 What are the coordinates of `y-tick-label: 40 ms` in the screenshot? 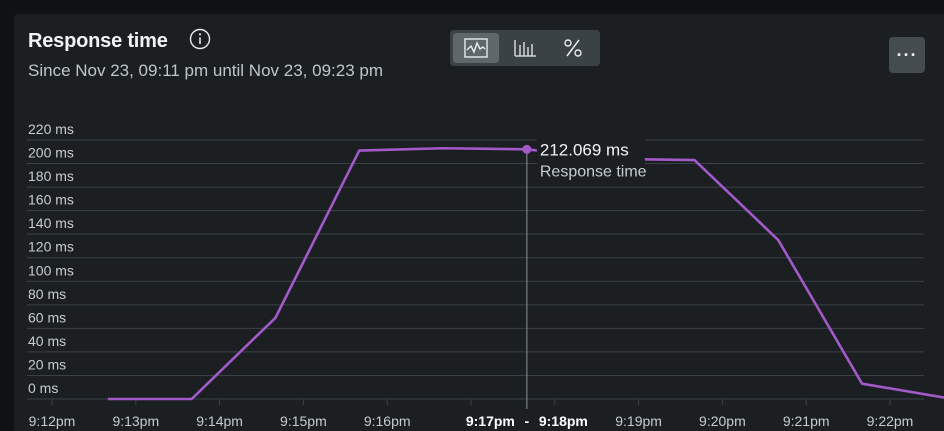 It's located at (47, 341).